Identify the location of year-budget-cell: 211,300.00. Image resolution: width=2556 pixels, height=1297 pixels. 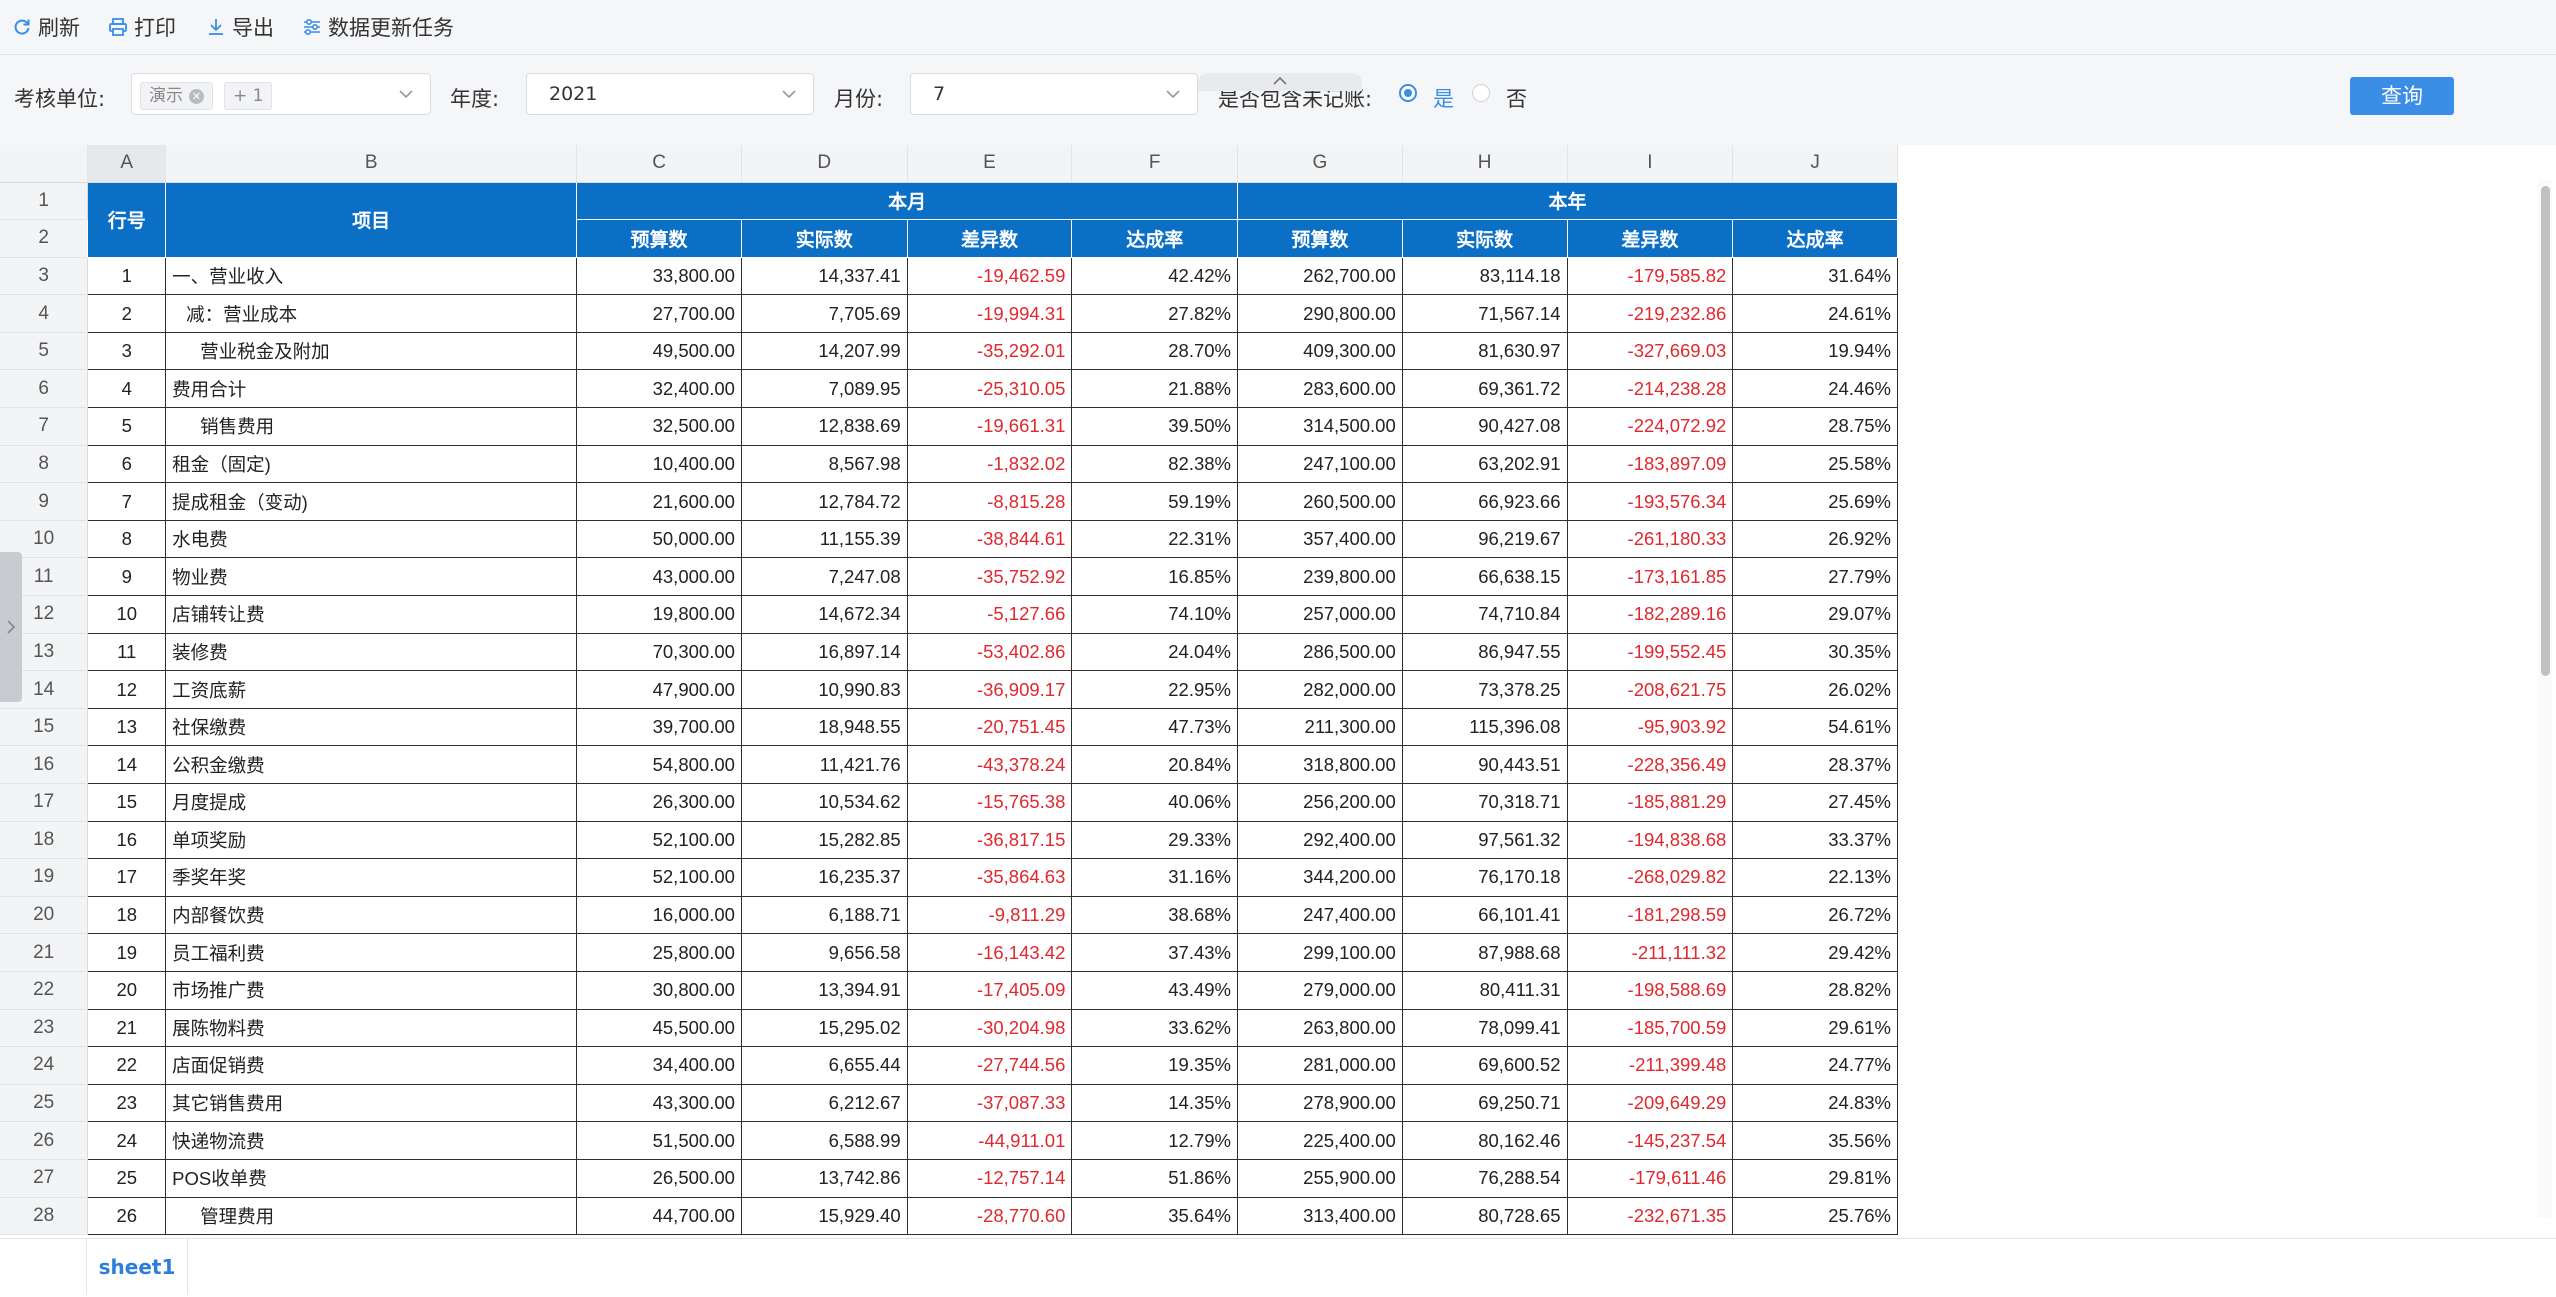
(1320, 727).